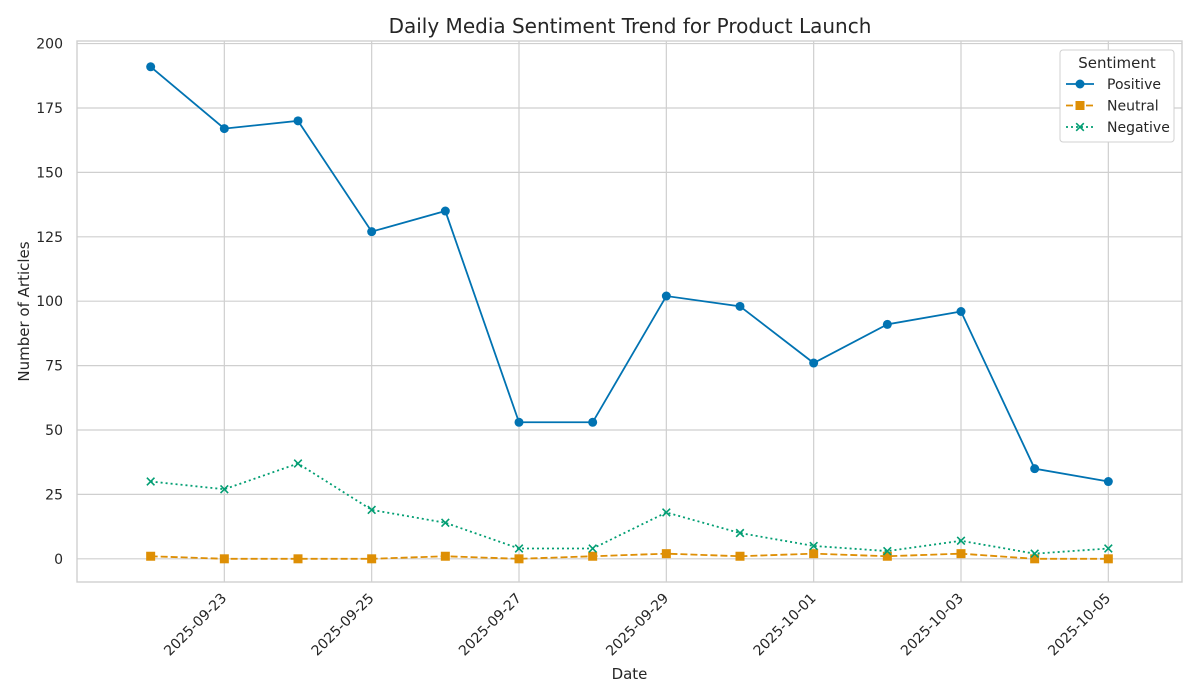 The image size is (1200, 700). I want to click on x-tick-label: 2025-09-25, so click(343, 625).